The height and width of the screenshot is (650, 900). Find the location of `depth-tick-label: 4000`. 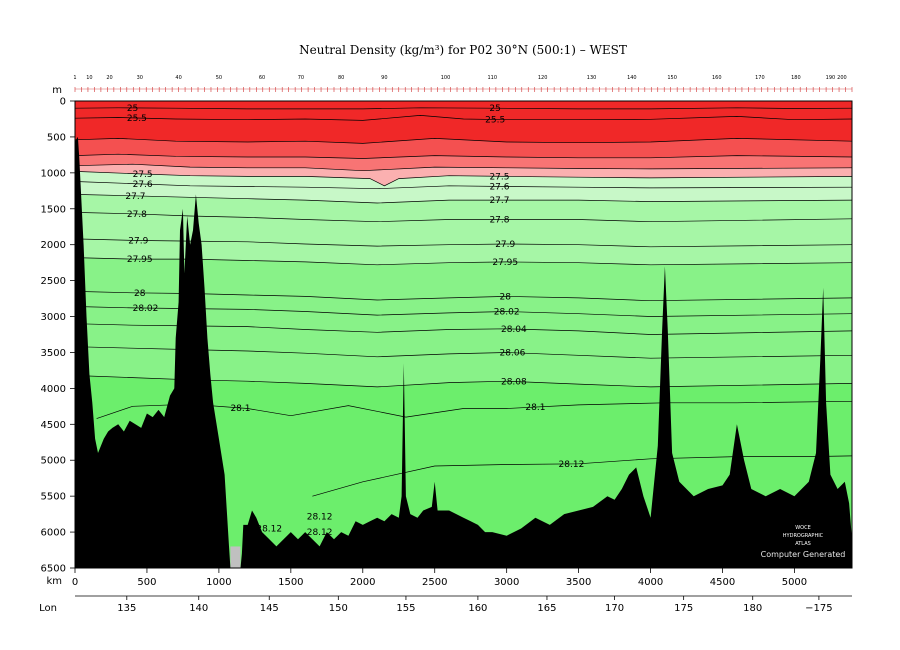

depth-tick-label: 4000 is located at coordinates (53, 389).